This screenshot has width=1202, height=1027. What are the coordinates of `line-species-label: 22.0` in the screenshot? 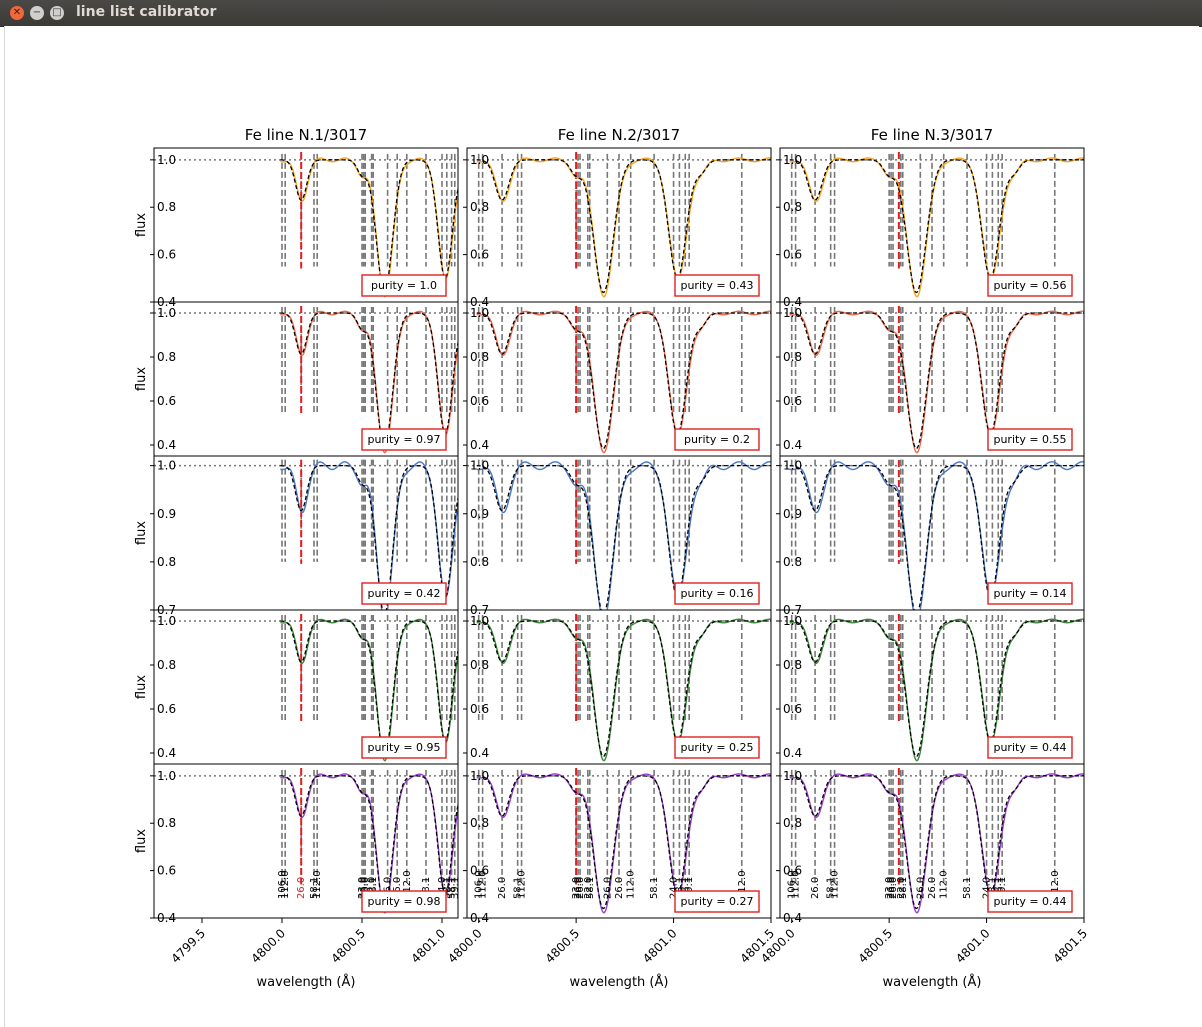 It's located at (901, 888).